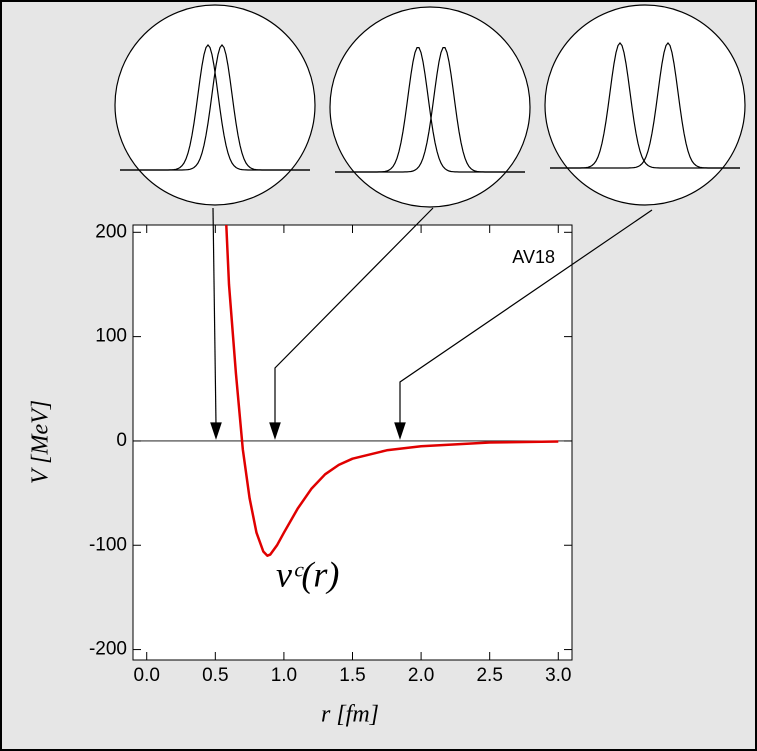 The image size is (757, 751). Describe the element at coordinates (111, 231) in the screenshot. I see `y-tick-label: 200` at that location.